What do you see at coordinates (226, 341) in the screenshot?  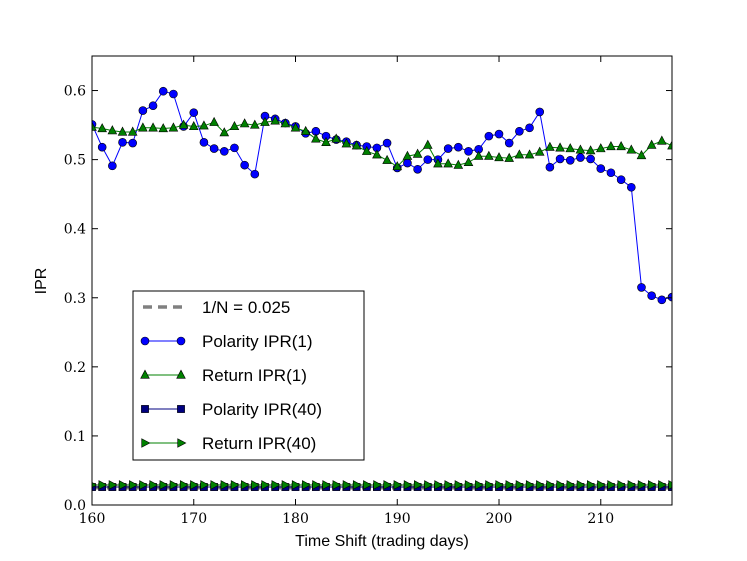 I see `legend-entry-polarity-ipr-1: Polarity IPR(1)` at bounding box center [226, 341].